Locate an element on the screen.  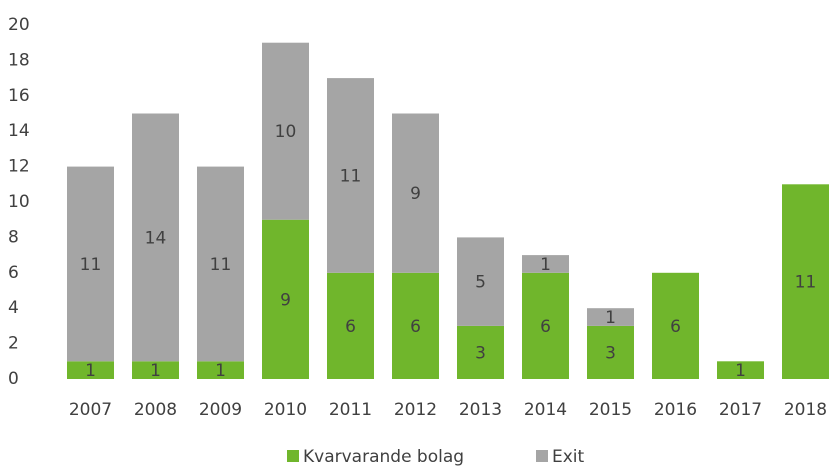
data-label: 14 is located at coordinates (156, 238).